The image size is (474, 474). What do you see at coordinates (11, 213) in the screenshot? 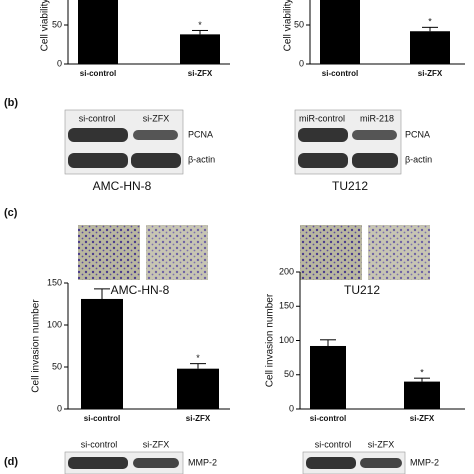
I see `panel-label: (c)` at bounding box center [11, 213].